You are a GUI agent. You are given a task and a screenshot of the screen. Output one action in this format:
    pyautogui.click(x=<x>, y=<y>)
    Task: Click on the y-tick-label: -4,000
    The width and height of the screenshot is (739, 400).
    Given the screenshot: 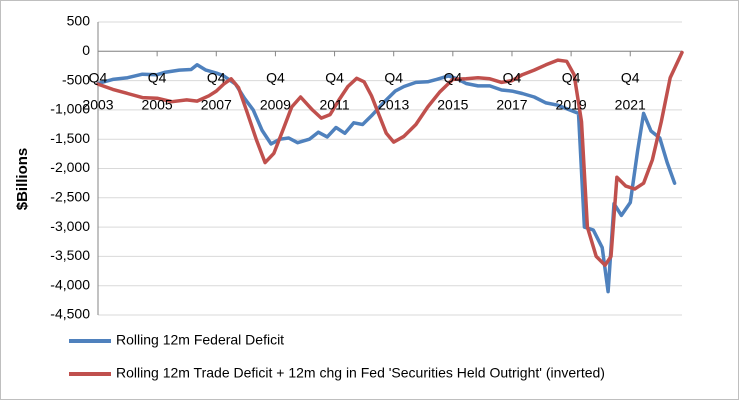 What is the action you would take?
    pyautogui.click(x=70, y=284)
    